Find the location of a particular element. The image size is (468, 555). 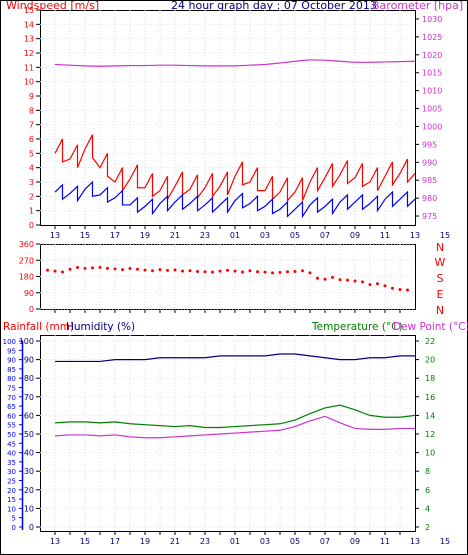

panel-direction-points is located at coordinates (227, 278).